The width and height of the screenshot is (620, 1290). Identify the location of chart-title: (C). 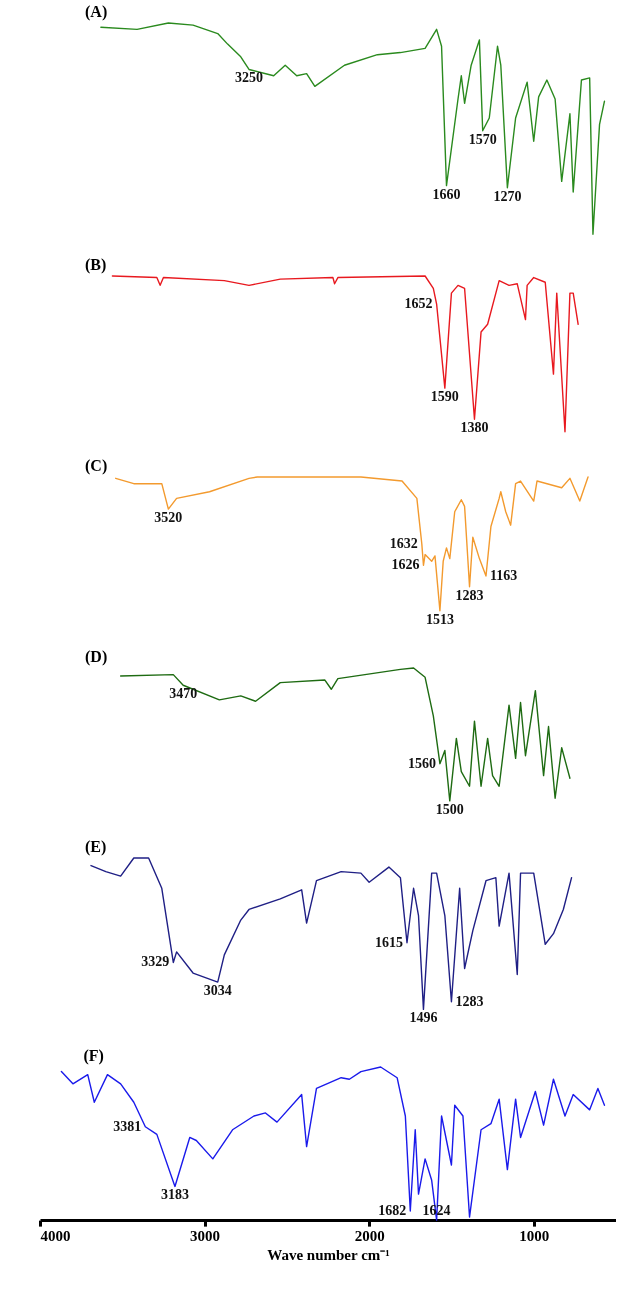
(96, 466).